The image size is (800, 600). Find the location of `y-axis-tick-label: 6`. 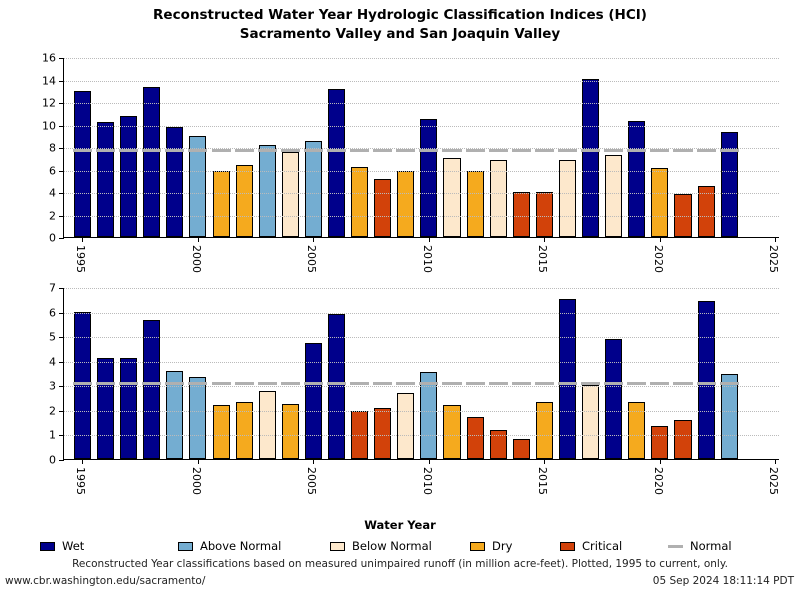

y-axis-tick-label: 6 is located at coordinates (52, 313).